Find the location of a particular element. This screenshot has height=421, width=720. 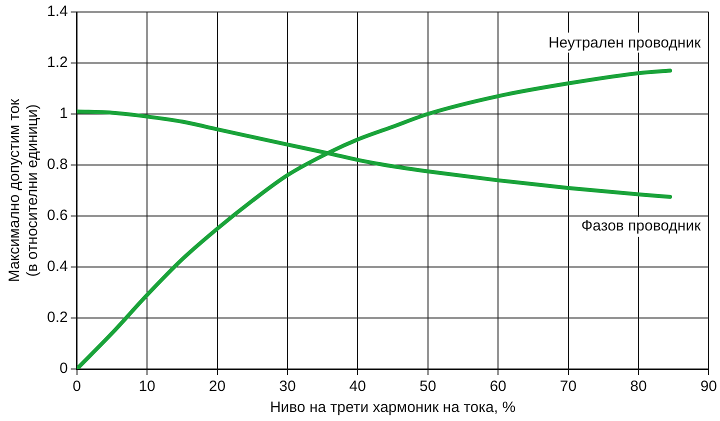

y-axis-title: Максимално допустим ток (в относителни единици) is located at coordinates (24, 190).